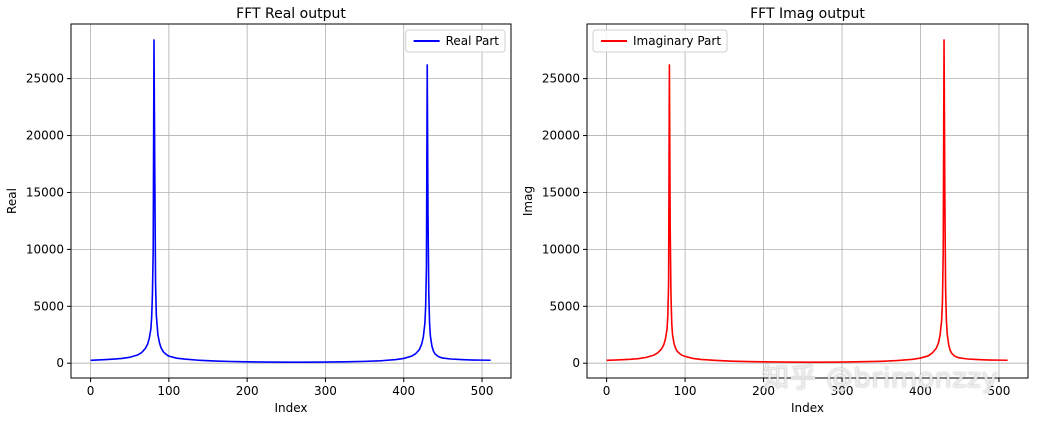 This screenshot has width=1043, height=423. I want to click on legend: Imaginary Part, so click(660, 41).